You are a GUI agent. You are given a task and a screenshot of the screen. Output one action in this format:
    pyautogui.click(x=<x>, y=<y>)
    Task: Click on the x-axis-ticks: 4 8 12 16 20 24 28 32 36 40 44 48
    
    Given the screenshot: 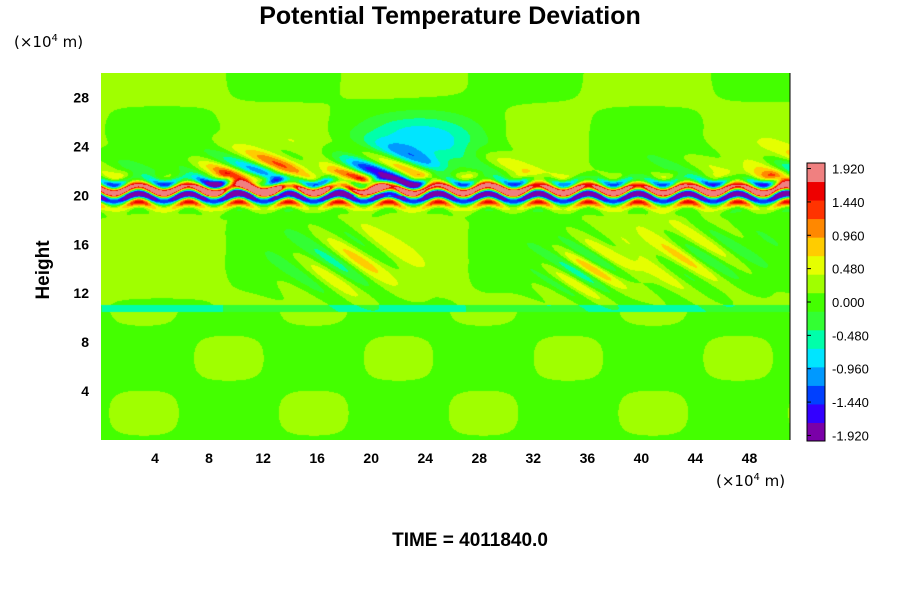 What is the action you would take?
    pyautogui.click(x=454, y=458)
    